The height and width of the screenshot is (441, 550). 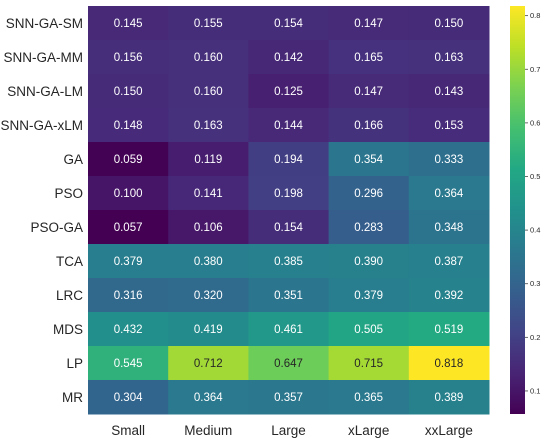 I want to click on cell-value-label: 0.119, so click(x=208, y=160).